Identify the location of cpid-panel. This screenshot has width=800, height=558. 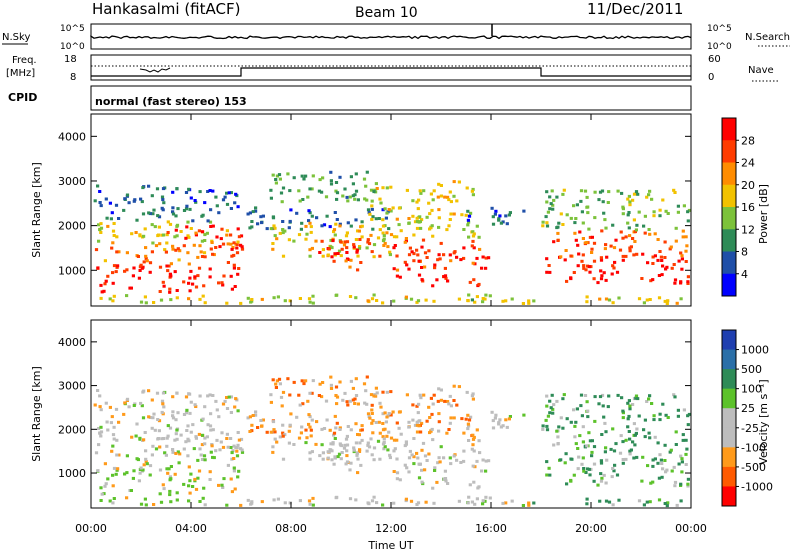
(391, 98).